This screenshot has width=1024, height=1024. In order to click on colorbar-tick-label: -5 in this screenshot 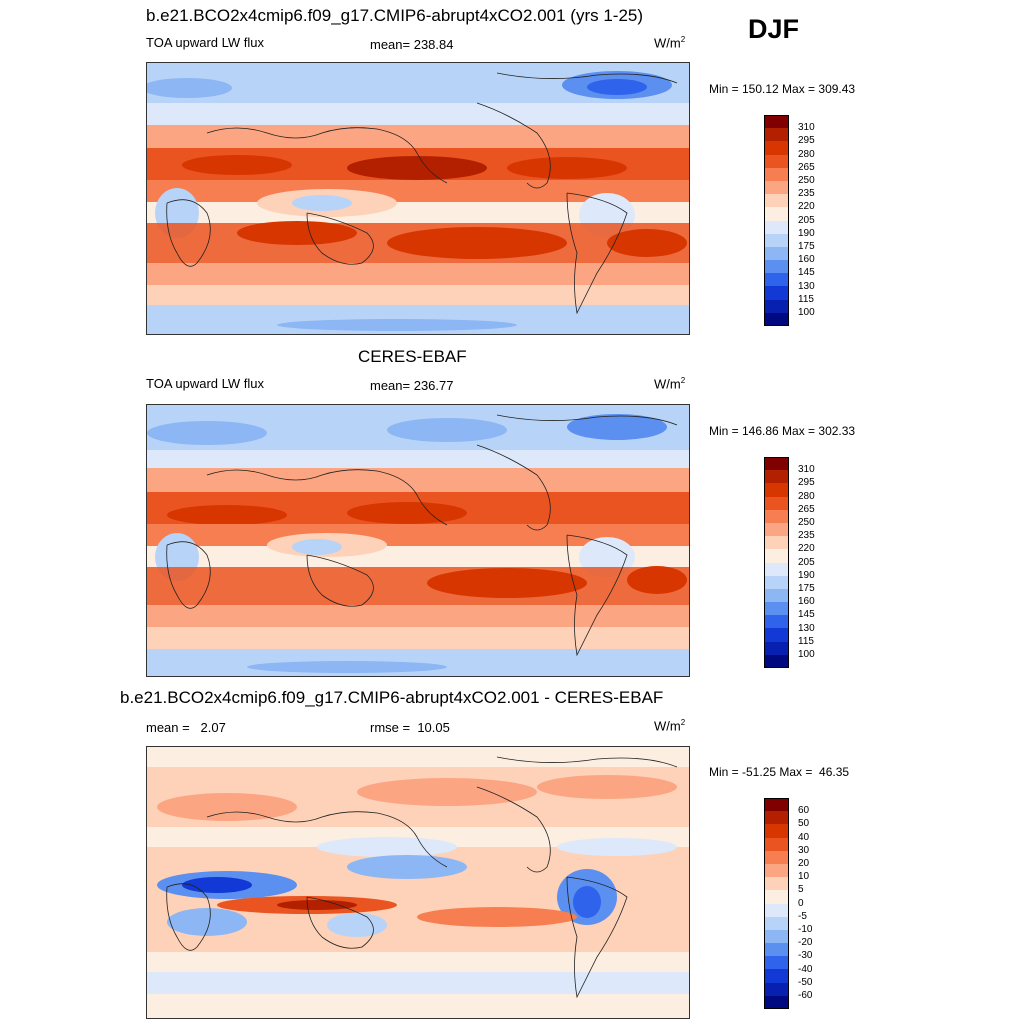, I will do `click(802, 916)`.